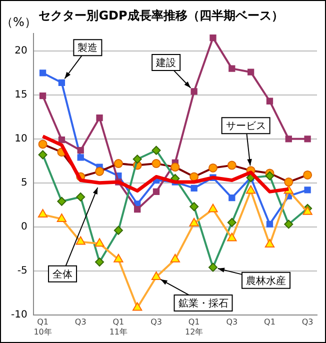  Describe the element at coordinates (21, 95) in the screenshot. I see `y-tick-label: 15` at that location.